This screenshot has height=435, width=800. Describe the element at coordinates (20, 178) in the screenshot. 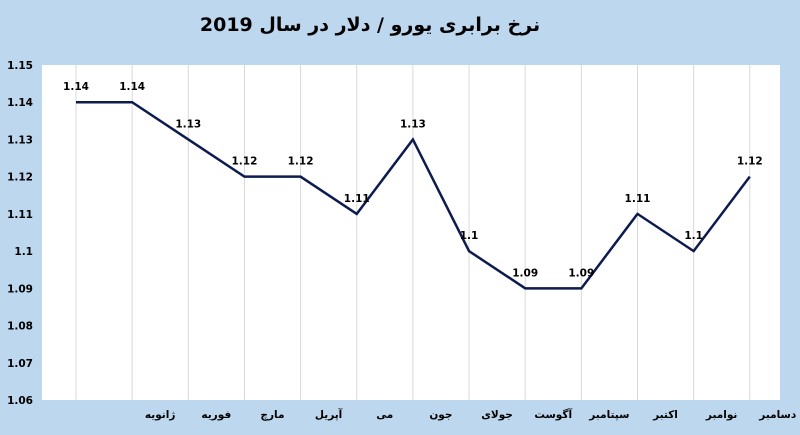

I see `y-tick-label: 1.12` at that location.